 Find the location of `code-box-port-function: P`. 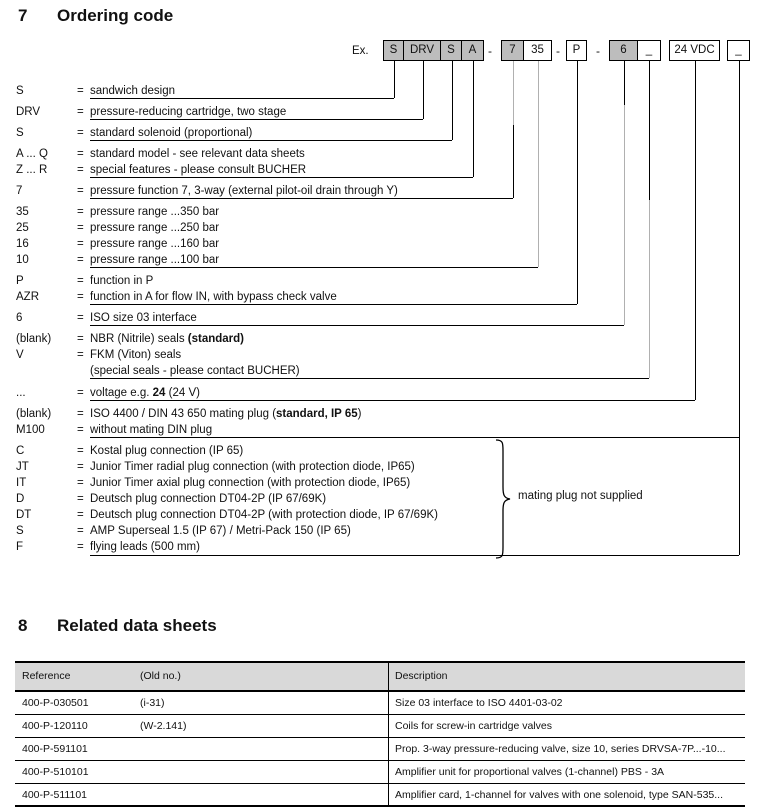

code-box-port-function: P is located at coordinates (576, 50).